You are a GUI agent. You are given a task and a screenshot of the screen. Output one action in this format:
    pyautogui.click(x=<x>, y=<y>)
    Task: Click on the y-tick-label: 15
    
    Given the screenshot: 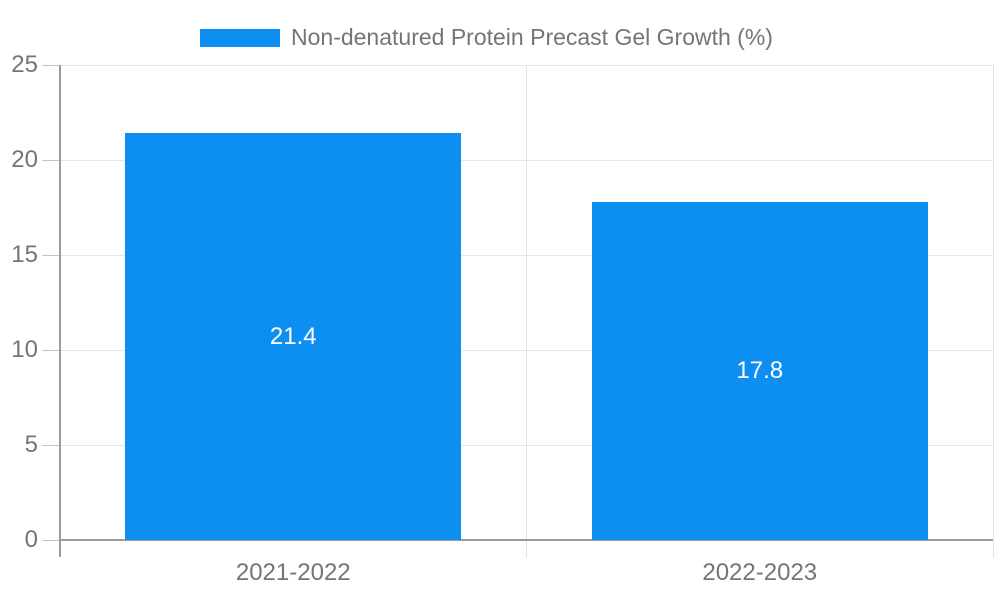 What is the action you would take?
    pyautogui.click(x=24, y=254)
    